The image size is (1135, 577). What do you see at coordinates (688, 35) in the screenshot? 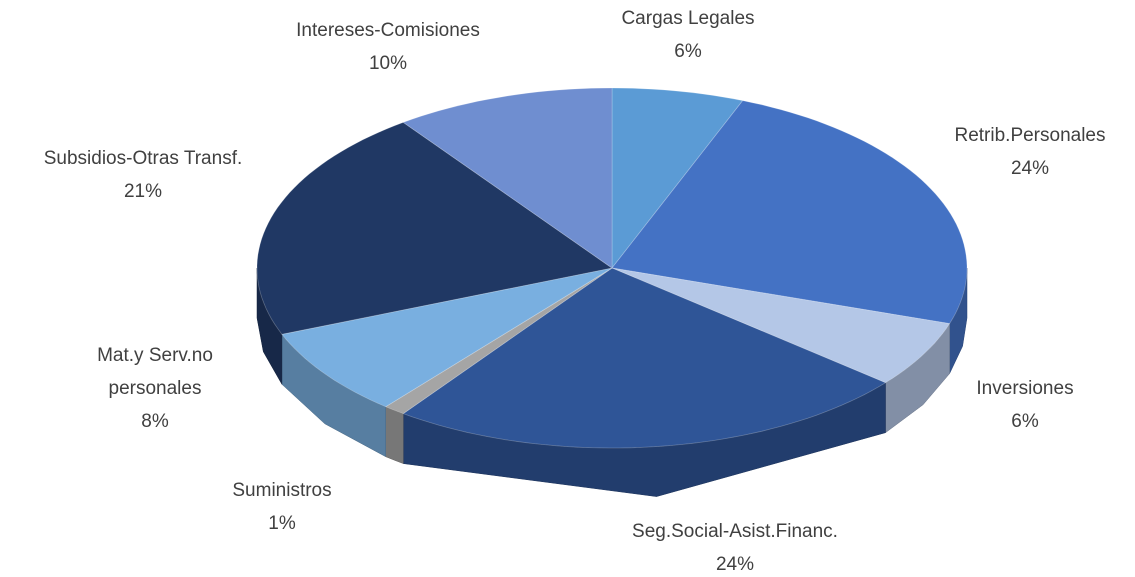
I see `slice-label: Cargas Legales 6%` at bounding box center [688, 35].